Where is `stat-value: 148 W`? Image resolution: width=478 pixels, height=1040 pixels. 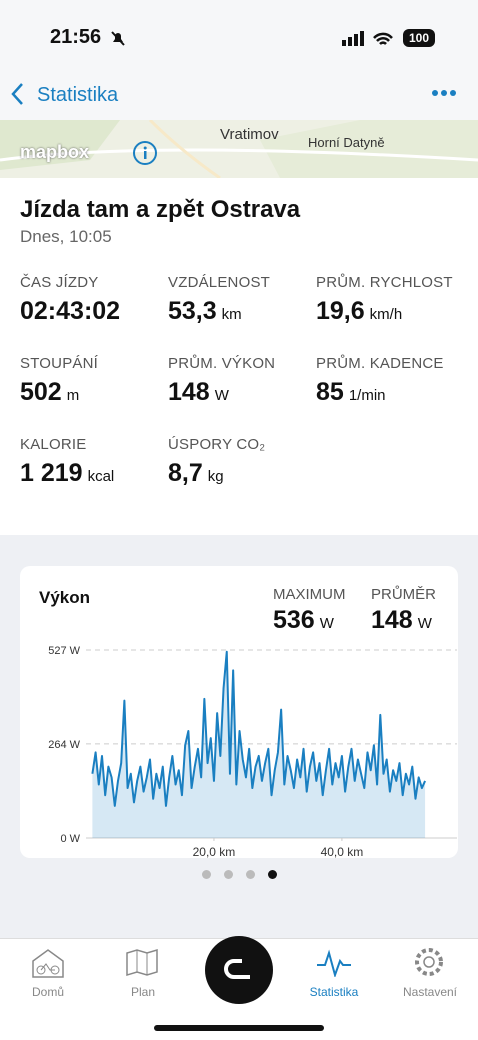
stat-value: 148 W is located at coordinates (221, 392).